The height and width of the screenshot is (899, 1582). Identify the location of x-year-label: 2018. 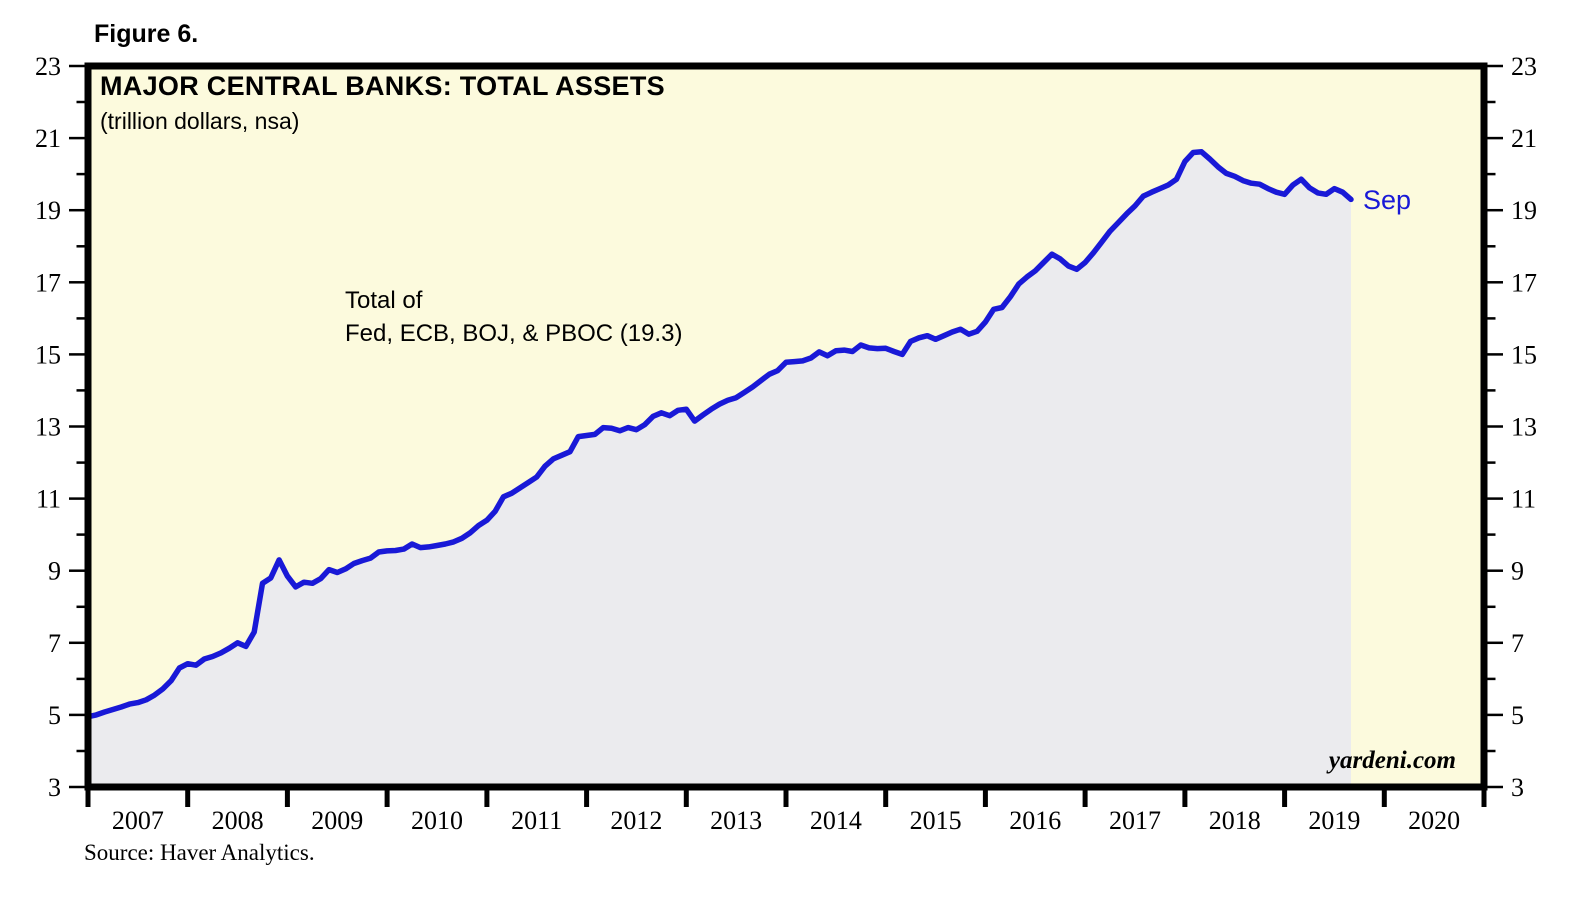
(1235, 820).